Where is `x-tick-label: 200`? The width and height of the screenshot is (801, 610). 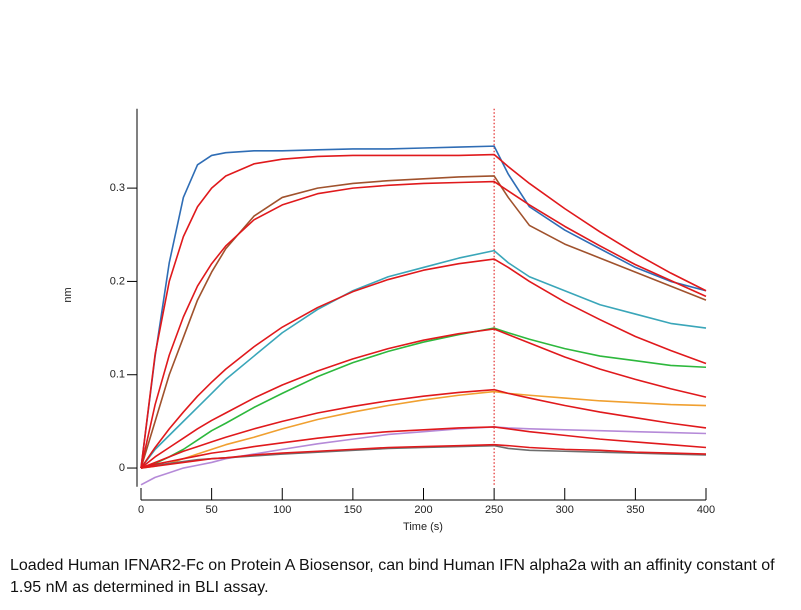 x-tick-label: 200 is located at coordinates (423, 510).